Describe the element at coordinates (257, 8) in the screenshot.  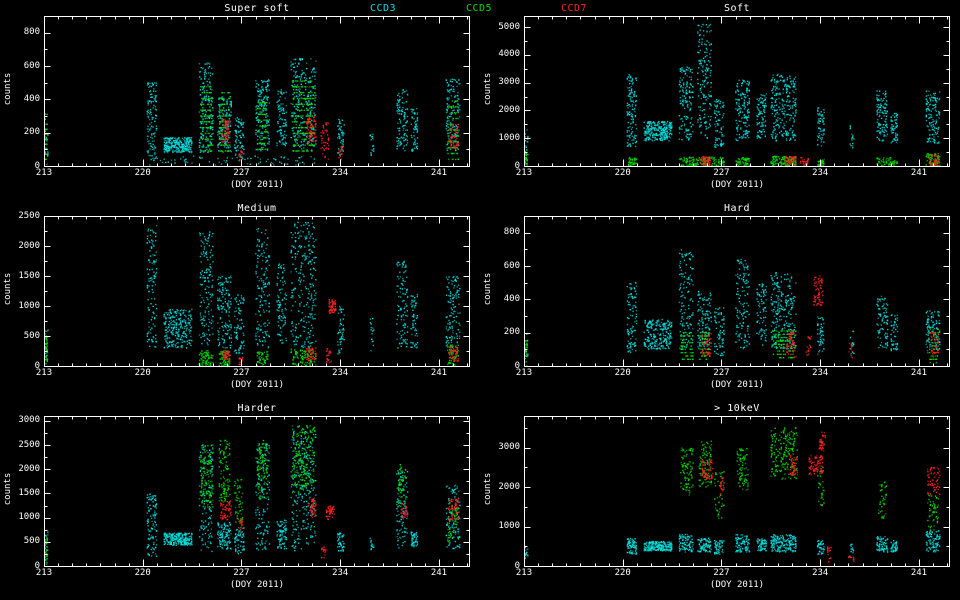
I see `panel-title: Super soft` at that location.